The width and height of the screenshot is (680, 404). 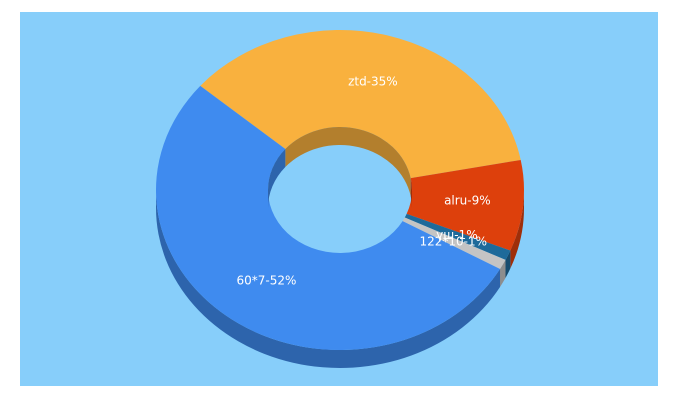 What do you see at coordinates (266, 281) in the screenshot?
I see `data-label: 60*7-52%` at bounding box center [266, 281].